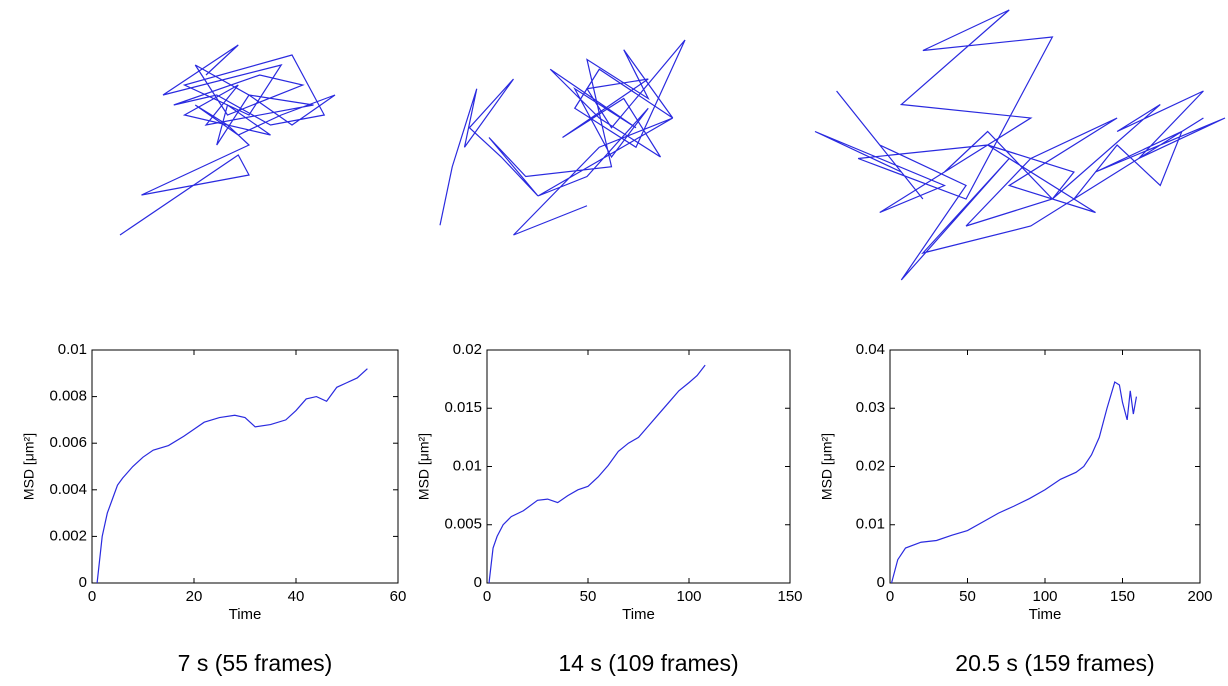  Describe the element at coordinates (1054, 663) in the screenshot. I see `caption: 20.5 s (159 frames)` at that location.